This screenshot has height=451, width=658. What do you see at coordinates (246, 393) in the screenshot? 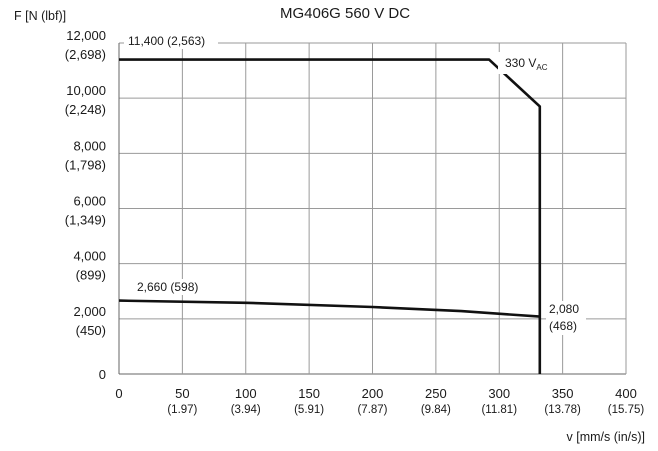
I see `x-tick-label: 100` at bounding box center [246, 393].